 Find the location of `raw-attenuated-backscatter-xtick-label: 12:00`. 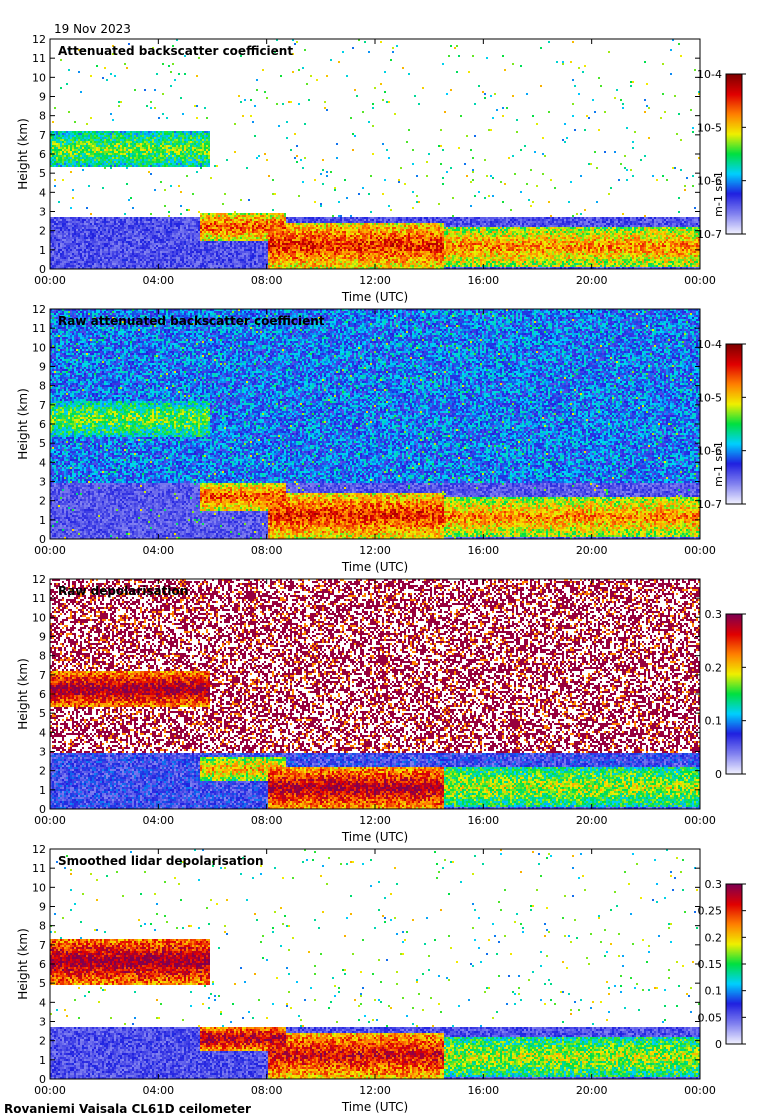

raw-attenuated-backscatter-xtick-label: 12:00 is located at coordinates (375, 550).